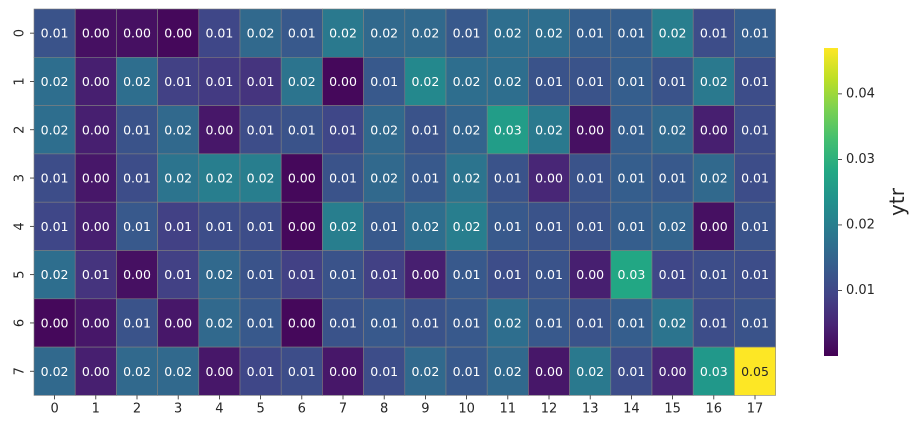 The width and height of the screenshot is (915, 428). I want to click on colorbar-ticks: 0.01 0.02 0.03 0.04, so click(856, 192).